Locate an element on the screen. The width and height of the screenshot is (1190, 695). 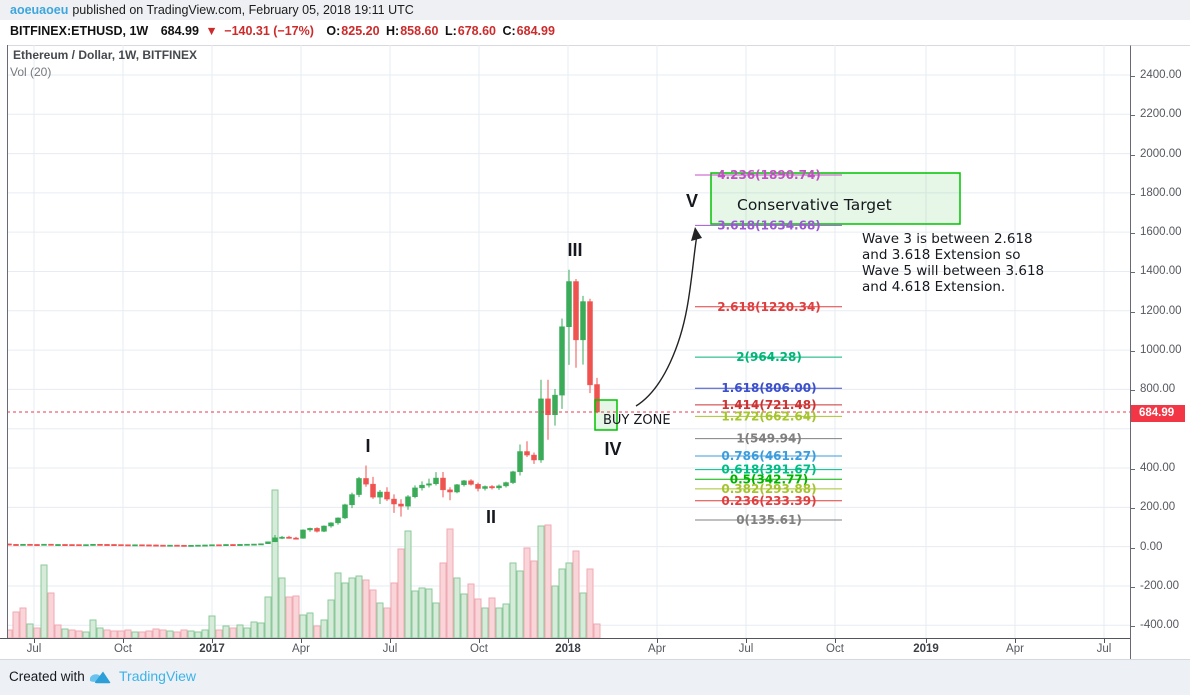
price-axis-label: 1000.00 is located at coordinates (1161, 350).